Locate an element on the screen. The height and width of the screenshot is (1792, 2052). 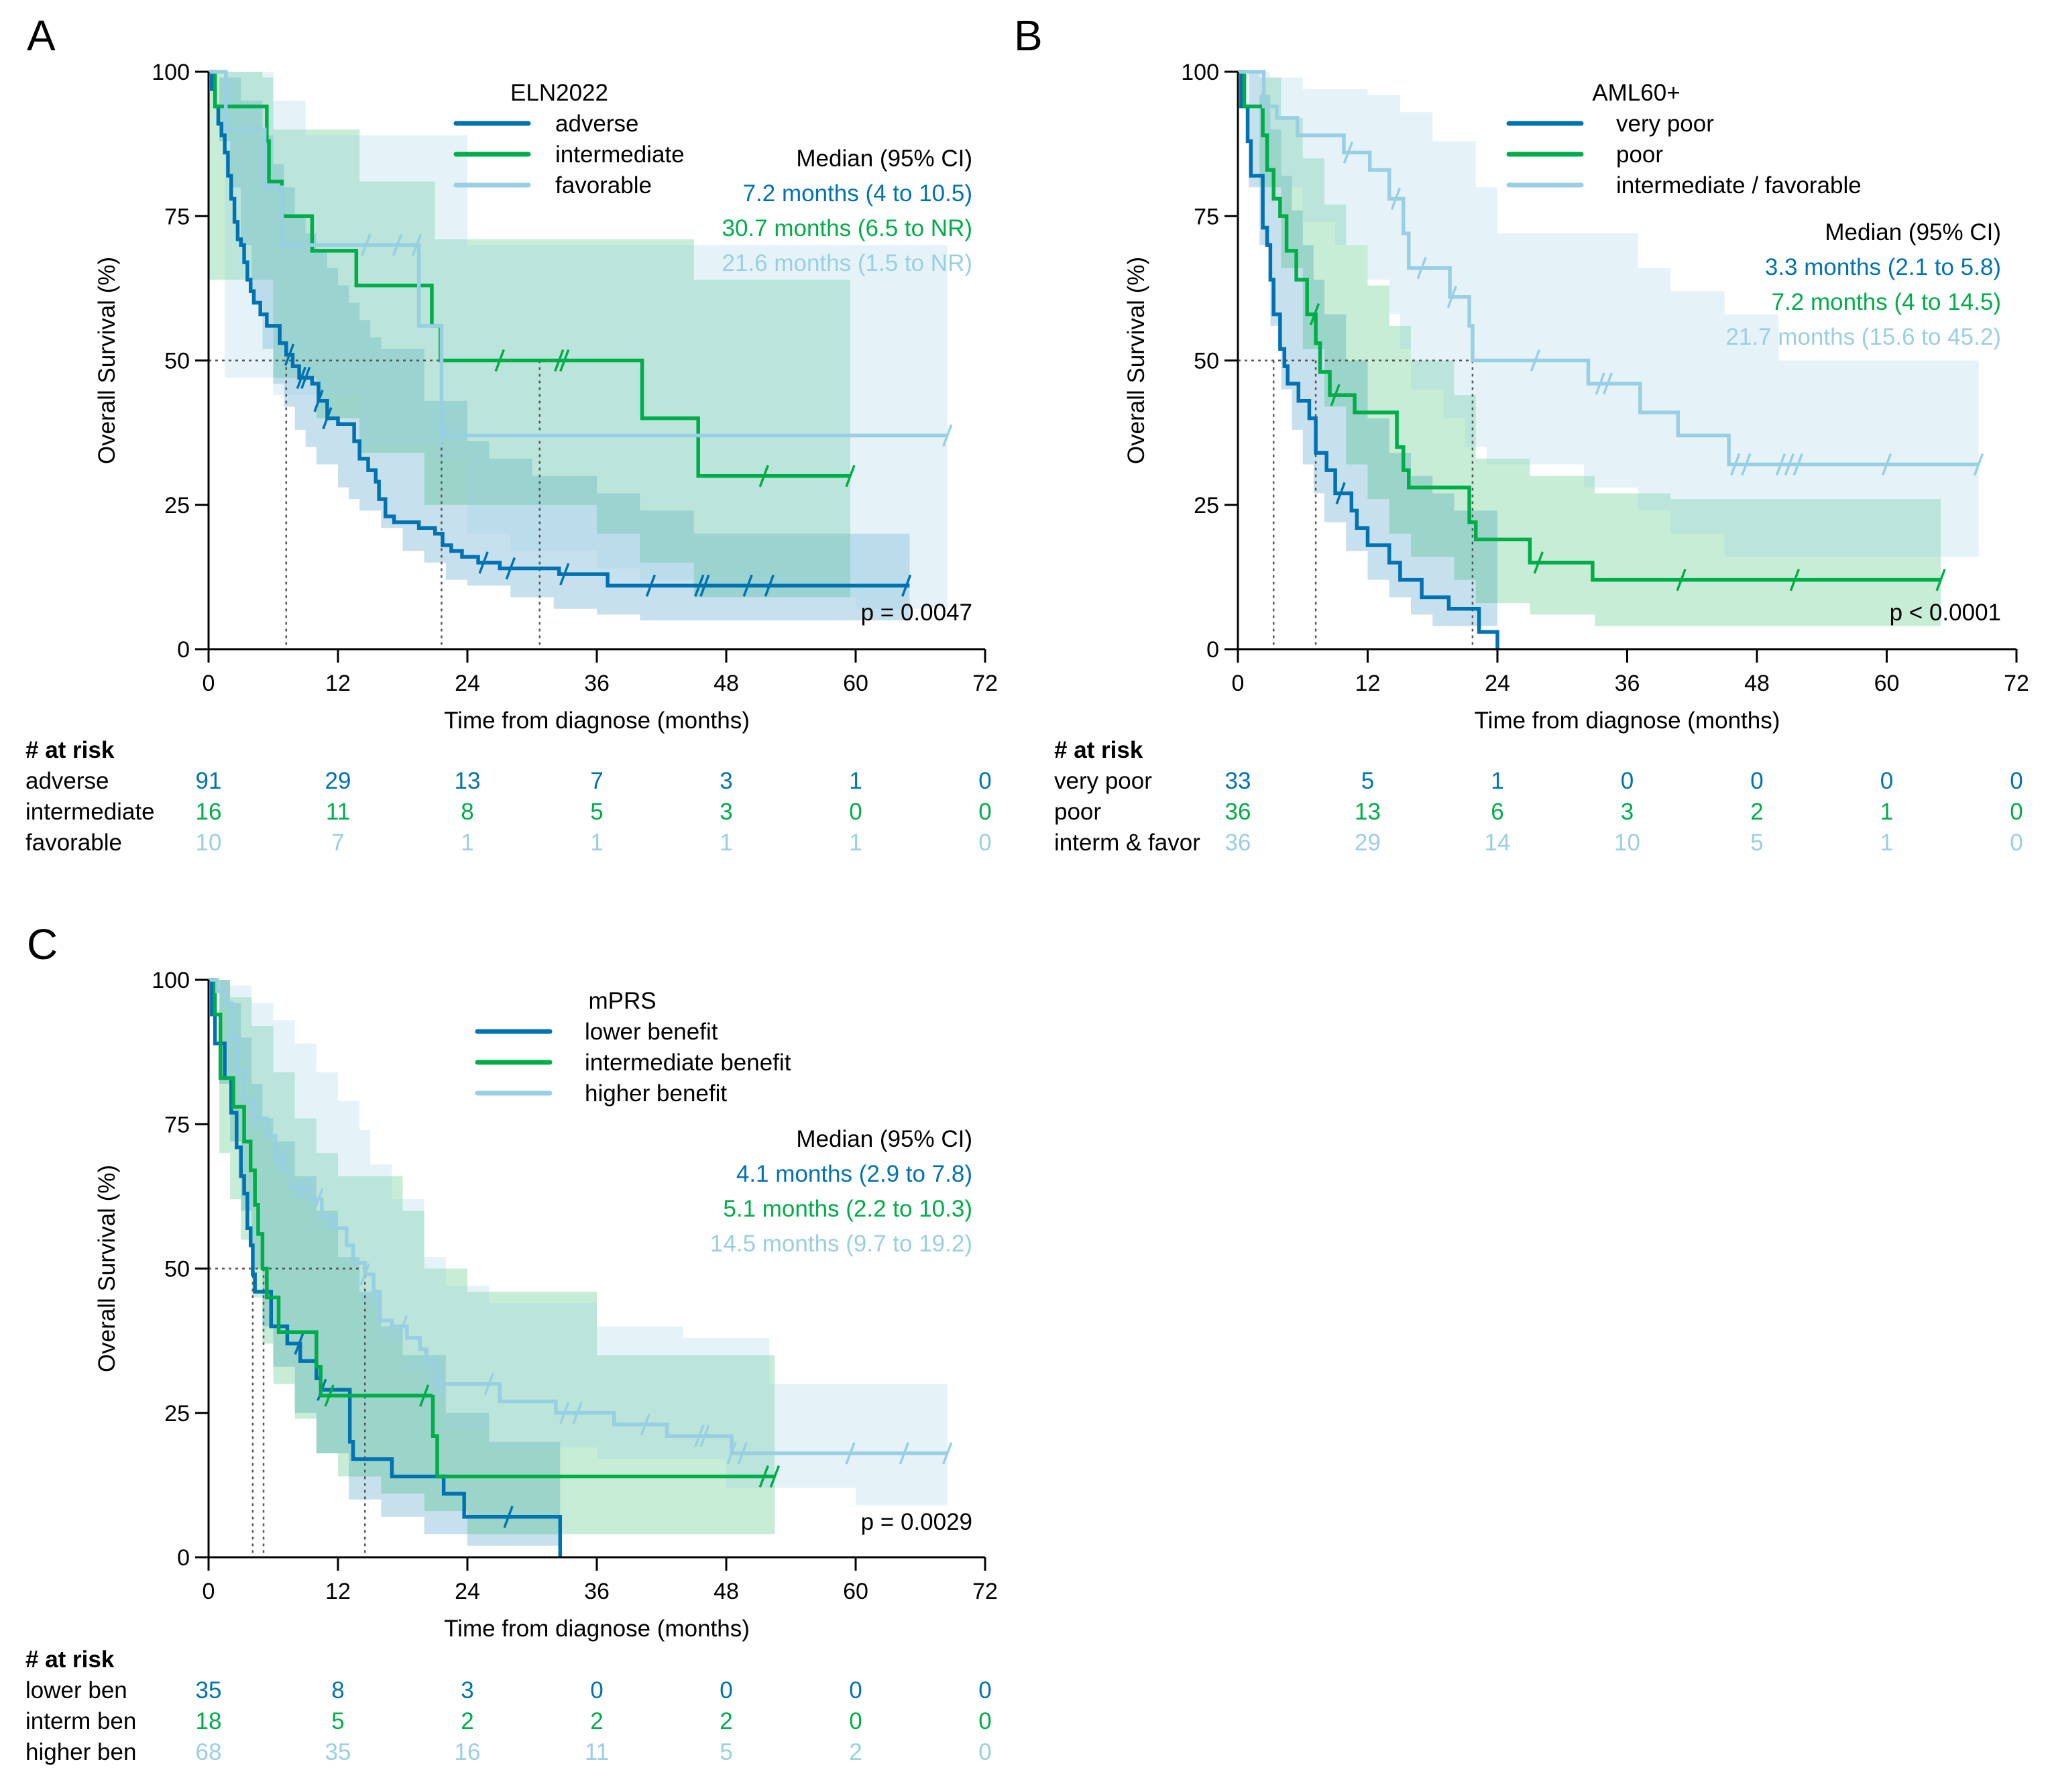
survival-curve-very-poor is located at coordinates (1368, 359).